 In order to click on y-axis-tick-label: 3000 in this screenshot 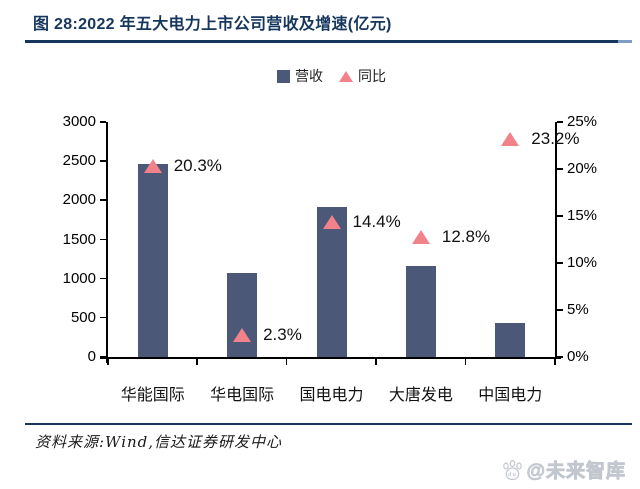, I will do `click(79, 121)`.